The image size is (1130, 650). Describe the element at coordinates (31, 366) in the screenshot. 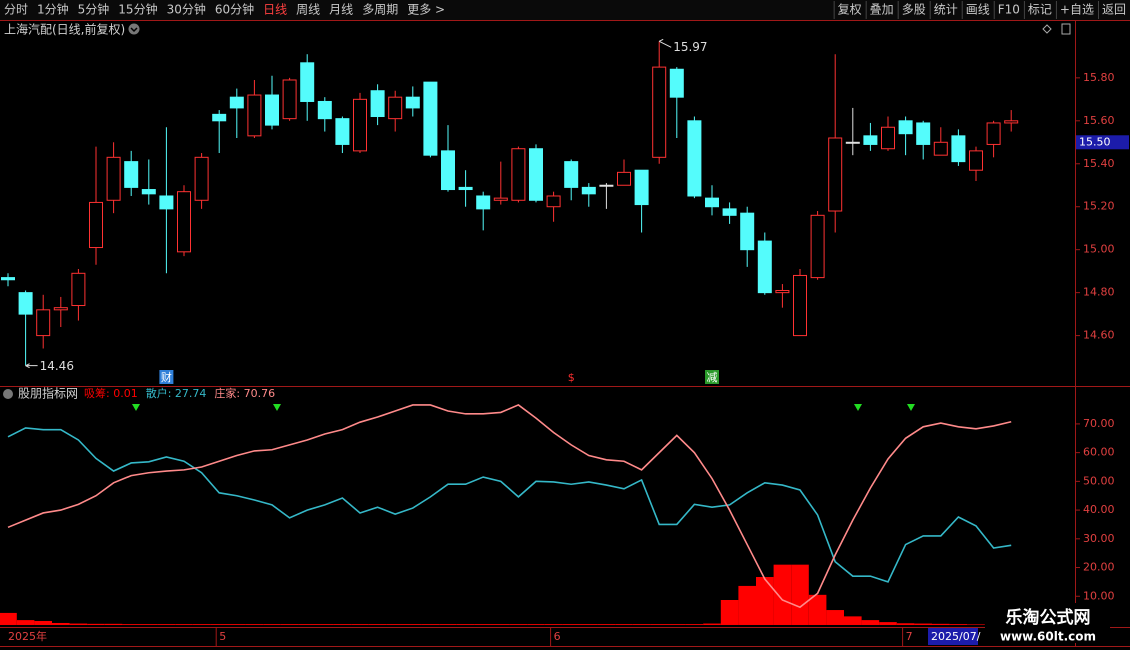

I see `annotation-arrow` at that location.